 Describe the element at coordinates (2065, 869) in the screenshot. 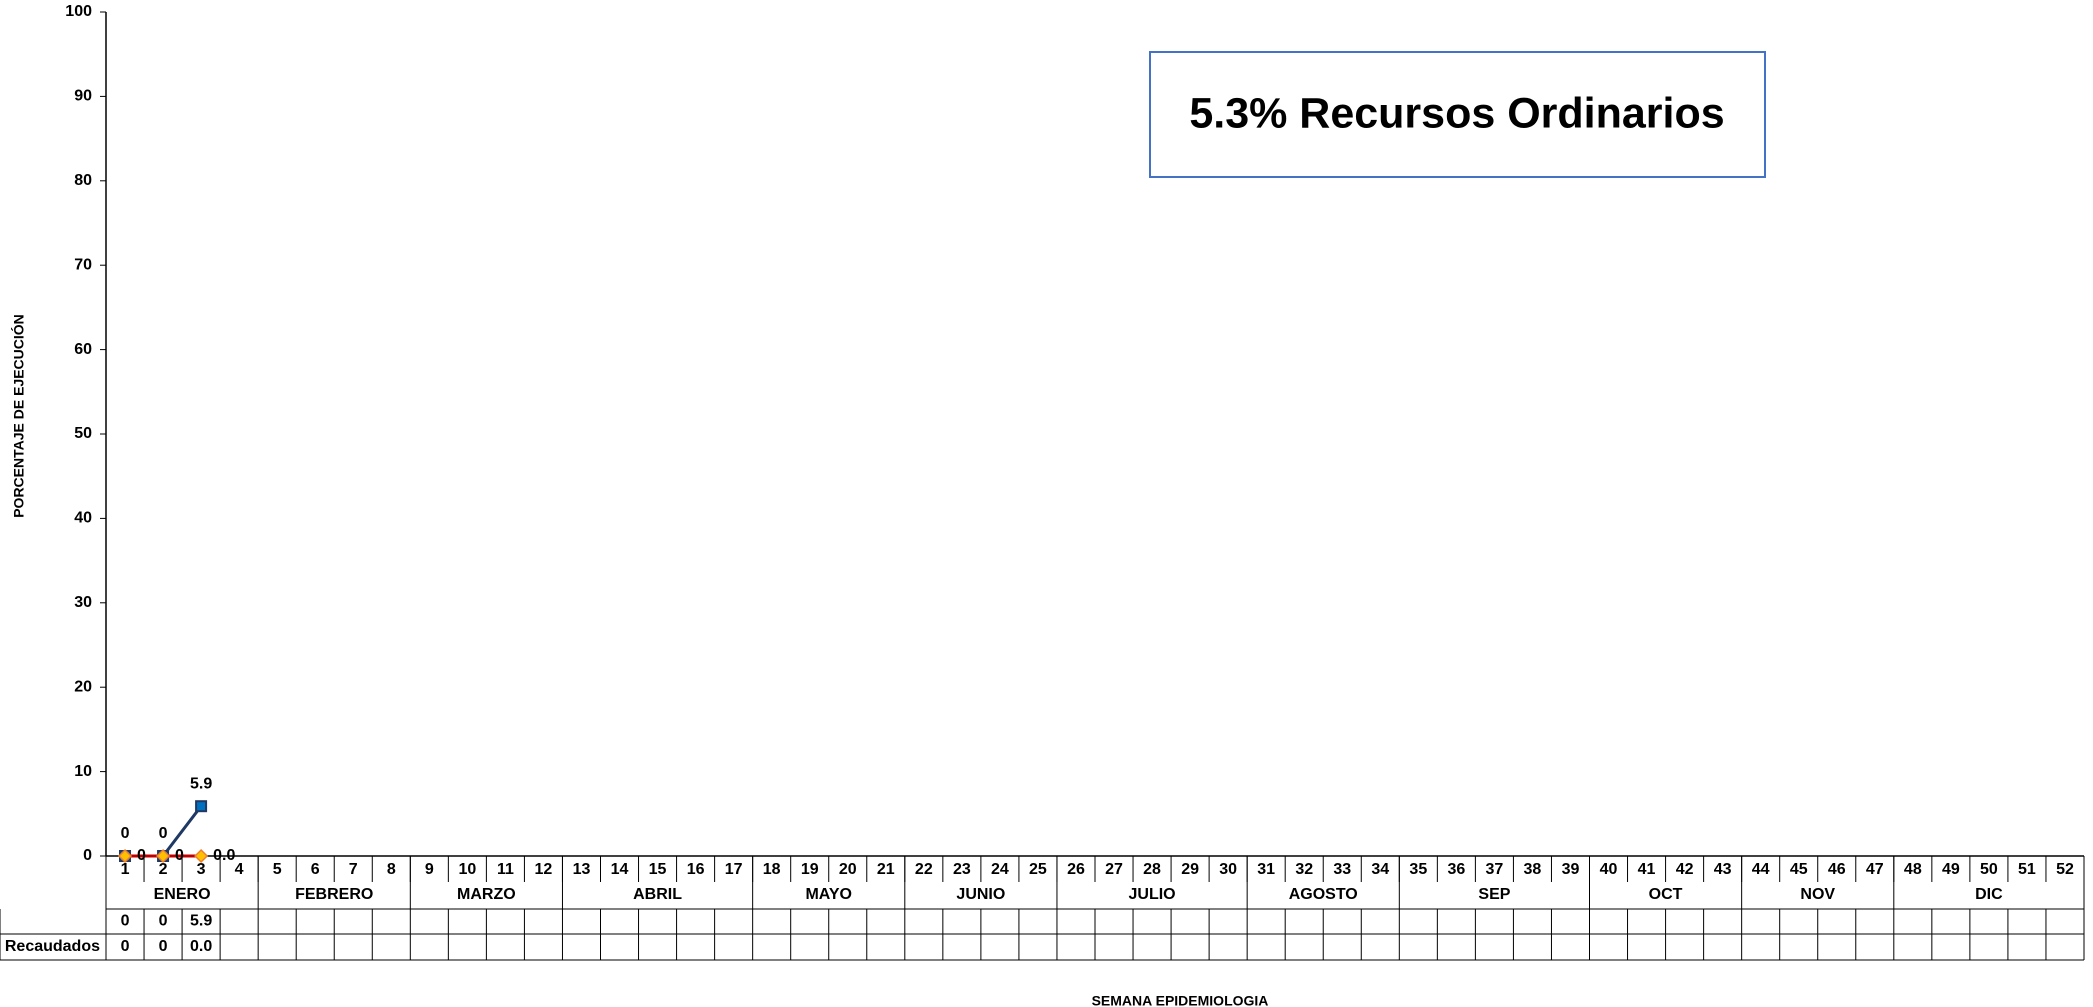

I see `x-tick-label: 52` at that location.